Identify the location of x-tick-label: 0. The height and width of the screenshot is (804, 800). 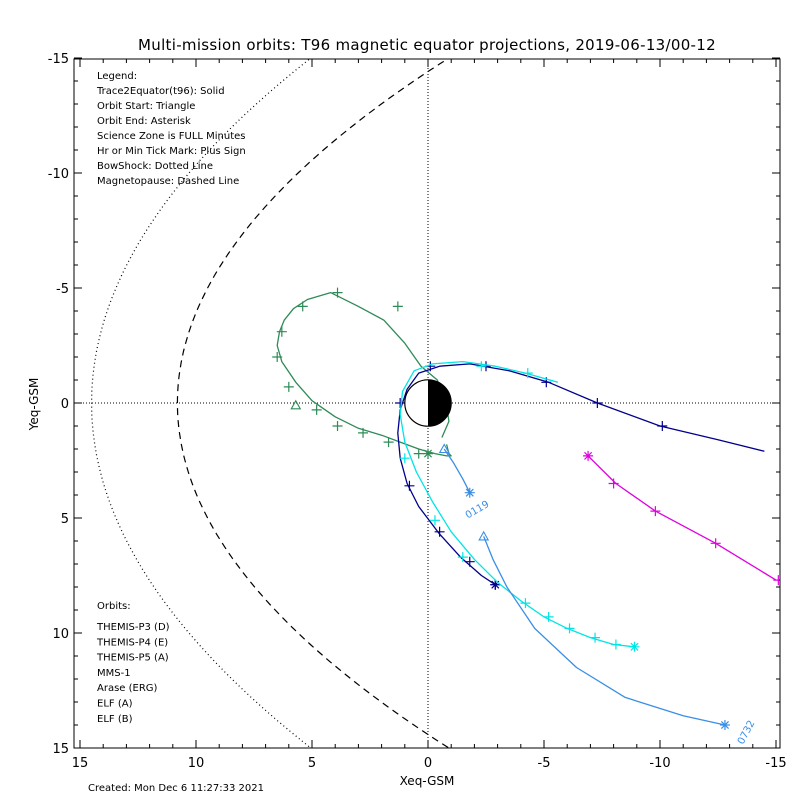
(428, 763).